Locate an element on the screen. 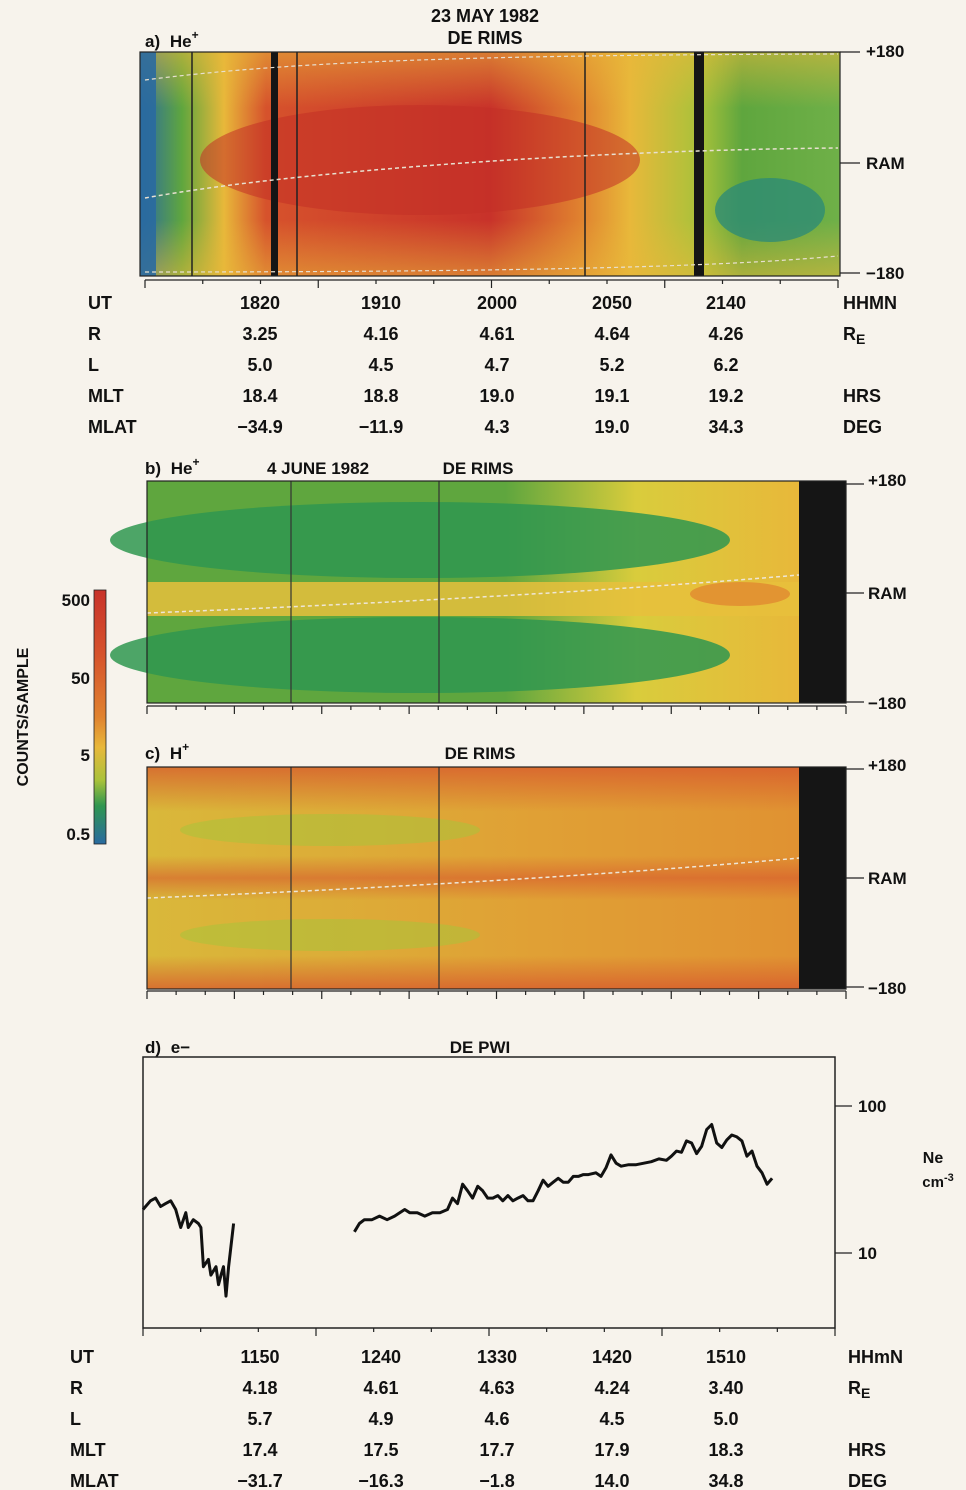 The width and height of the screenshot is (966, 1490). table-cell: −16.3 is located at coordinates (381, 1480).